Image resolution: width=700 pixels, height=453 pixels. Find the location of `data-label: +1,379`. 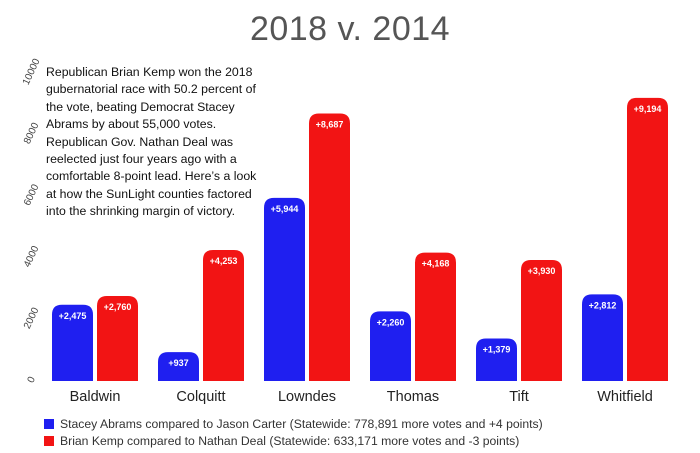

data-label: +1,379 is located at coordinates (497, 350).